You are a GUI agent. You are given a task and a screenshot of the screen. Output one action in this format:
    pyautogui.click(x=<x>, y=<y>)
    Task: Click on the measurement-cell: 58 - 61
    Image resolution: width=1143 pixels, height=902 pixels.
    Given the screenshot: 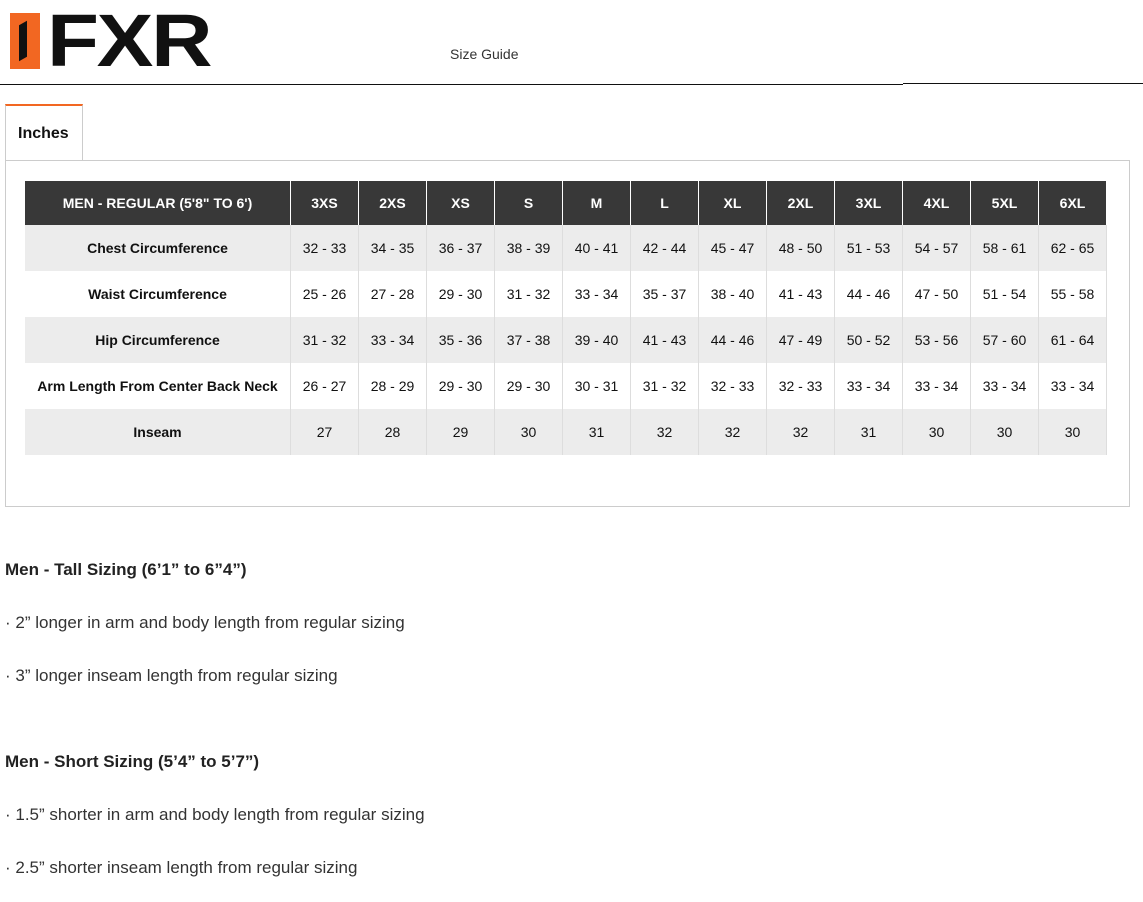 What is the action you would take?
    pyautogui.click(x=1004, y=248)
    